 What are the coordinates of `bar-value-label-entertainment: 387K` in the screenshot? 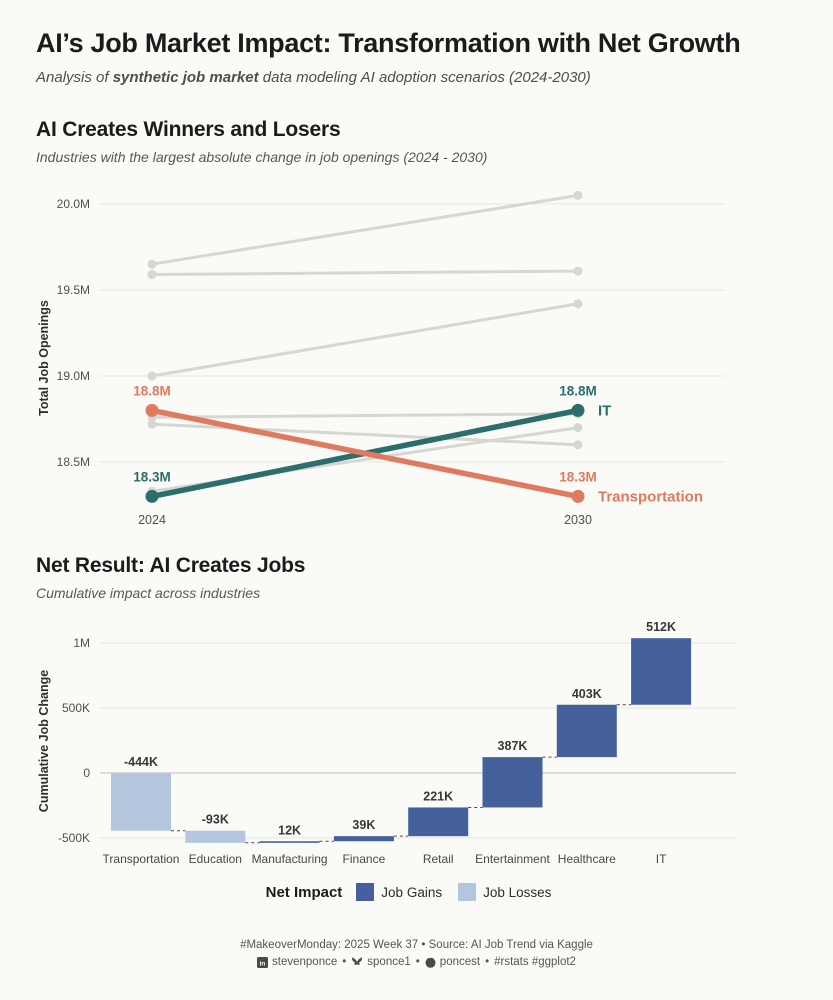 It's located at (513, 746).